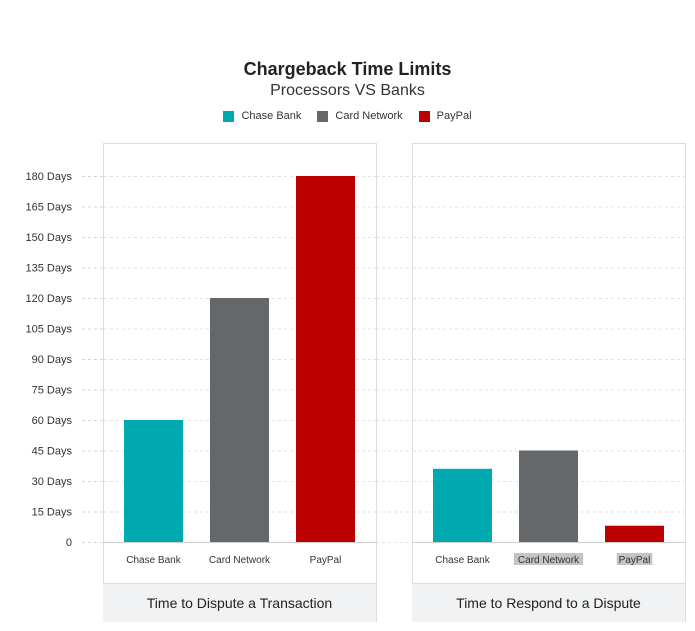 Image resolution: width=695 pixels, height=631 pixels. Describe the element at coordinates (271, 116) in the screenshot. I see `legend-label-chase-bank: Chase Bank` at that location.